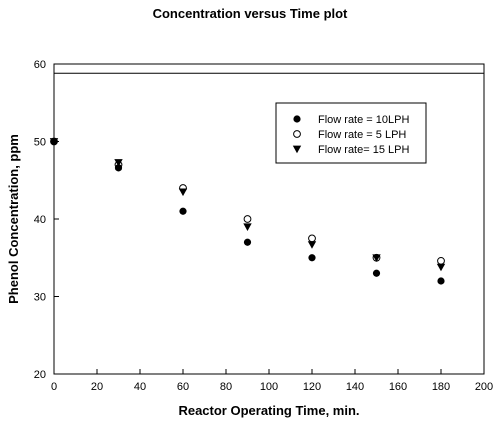 Image resolution: width=500 pixels, height=428 pixels. I want to click on y-axis: 20 30 40 50 60, so click(46, 220).